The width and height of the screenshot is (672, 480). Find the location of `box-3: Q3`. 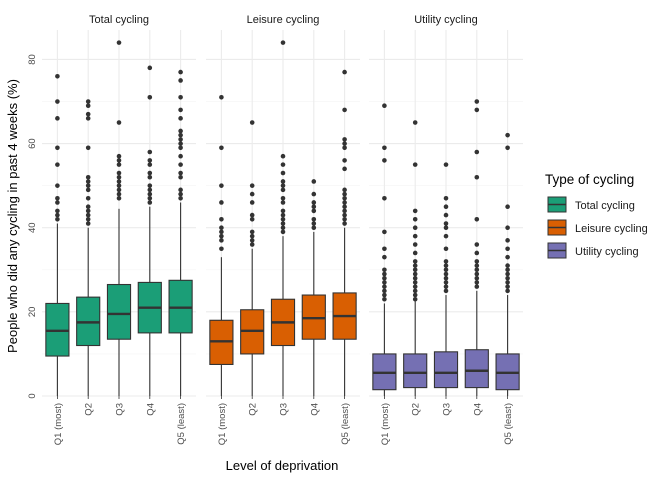

box-3: Q3 is located at coordinates (446, 289).